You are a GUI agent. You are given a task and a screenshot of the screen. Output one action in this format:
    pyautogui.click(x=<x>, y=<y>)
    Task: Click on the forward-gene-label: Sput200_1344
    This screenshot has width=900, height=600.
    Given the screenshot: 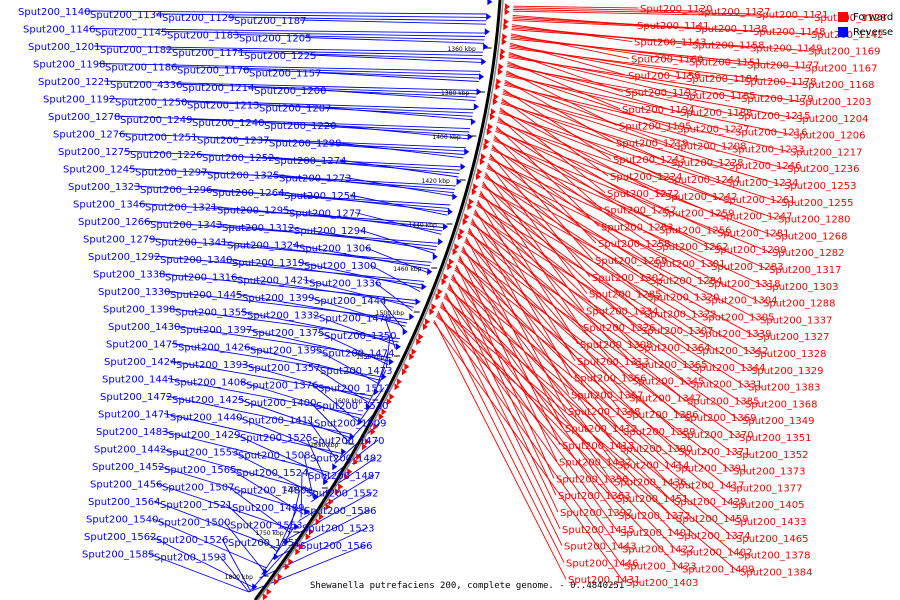 What is the action you would take?
    pyautogui.click(x=729, y=368)
    